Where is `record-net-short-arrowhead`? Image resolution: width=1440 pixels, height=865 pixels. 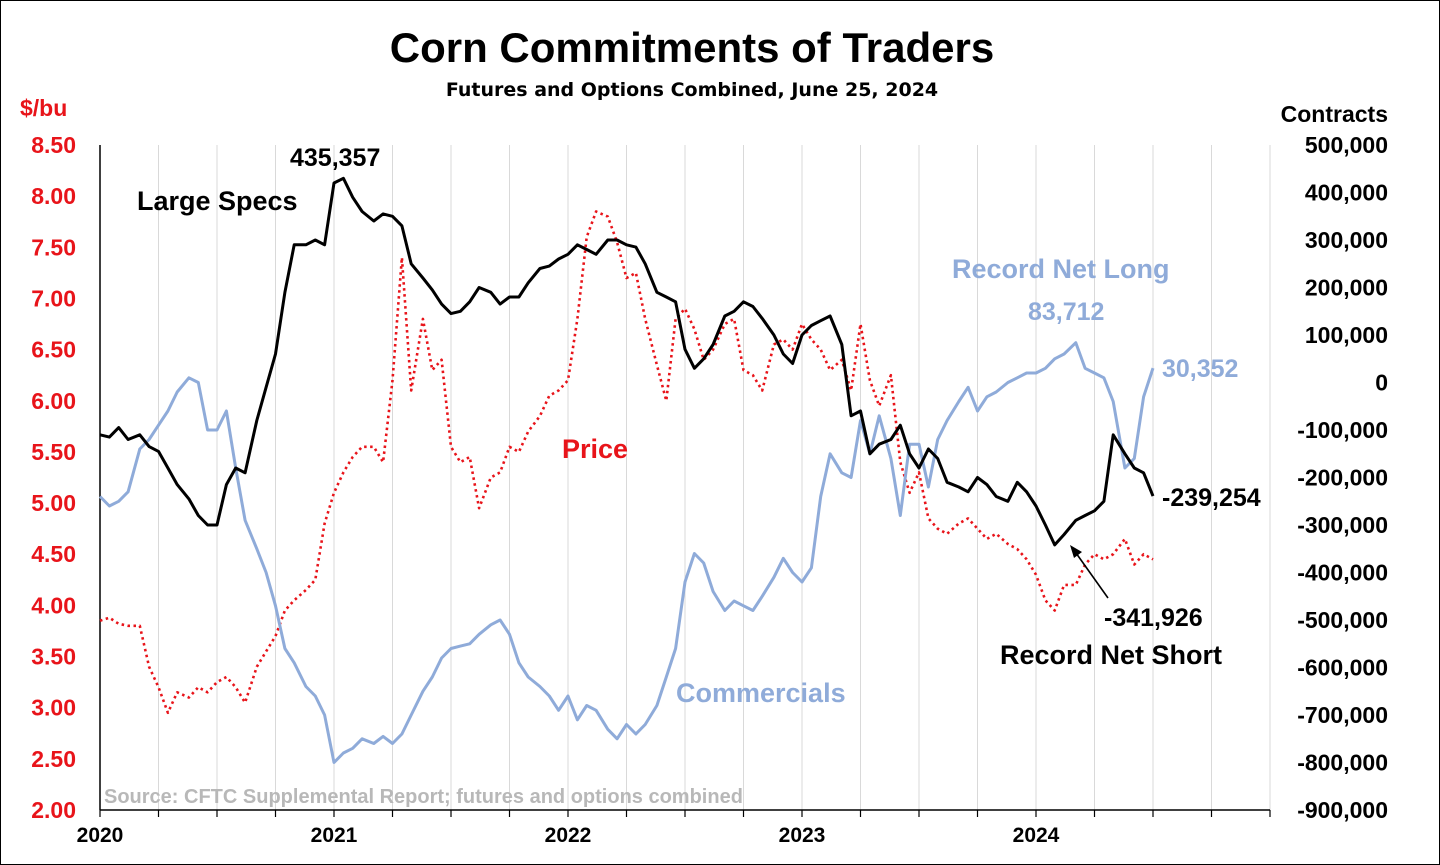
record-net-short-arrowhead is located at coordinates (1076, 551).